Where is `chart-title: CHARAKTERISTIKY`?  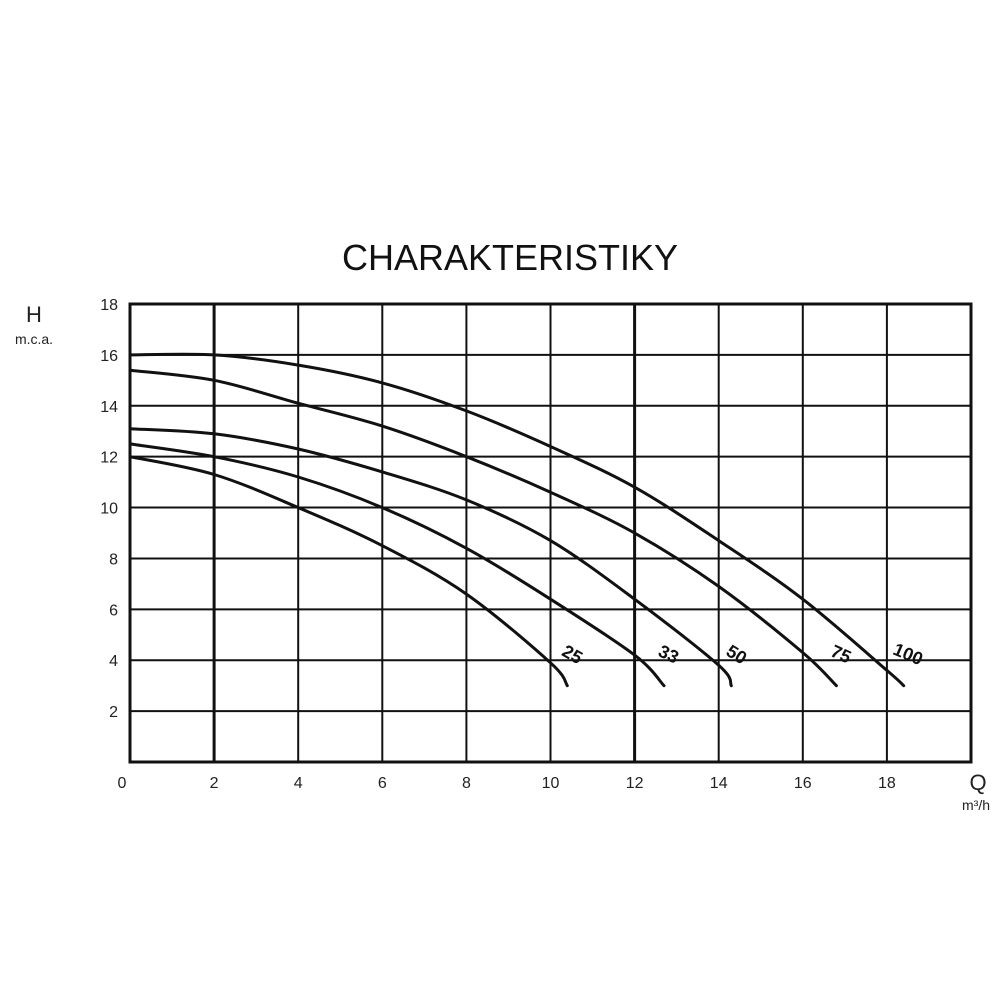
chart-title: CHARAKTERISTIKY is located at coordinates (510, 257).